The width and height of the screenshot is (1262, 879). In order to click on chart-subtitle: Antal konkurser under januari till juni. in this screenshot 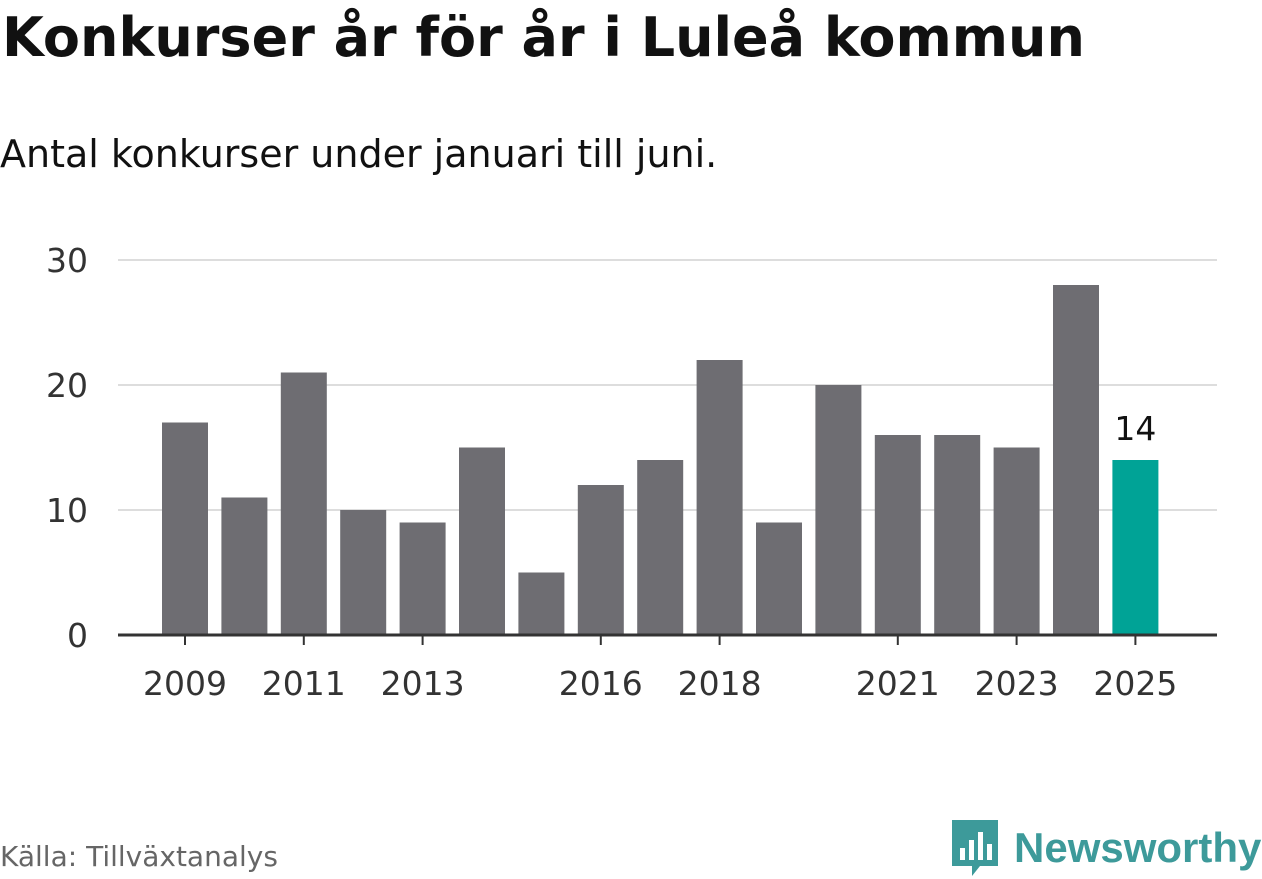, I will do `click(359, 154)`.